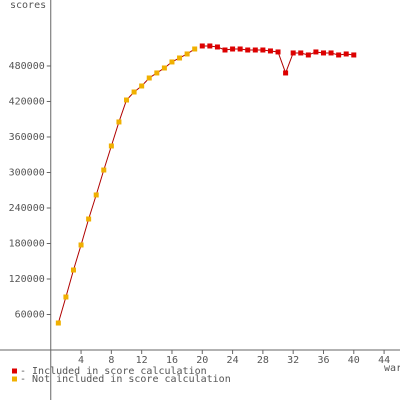  Describe the element at coordinates (125, 379) in the screenshot. I see `legend-label: - Not included in score calculation` at that location.